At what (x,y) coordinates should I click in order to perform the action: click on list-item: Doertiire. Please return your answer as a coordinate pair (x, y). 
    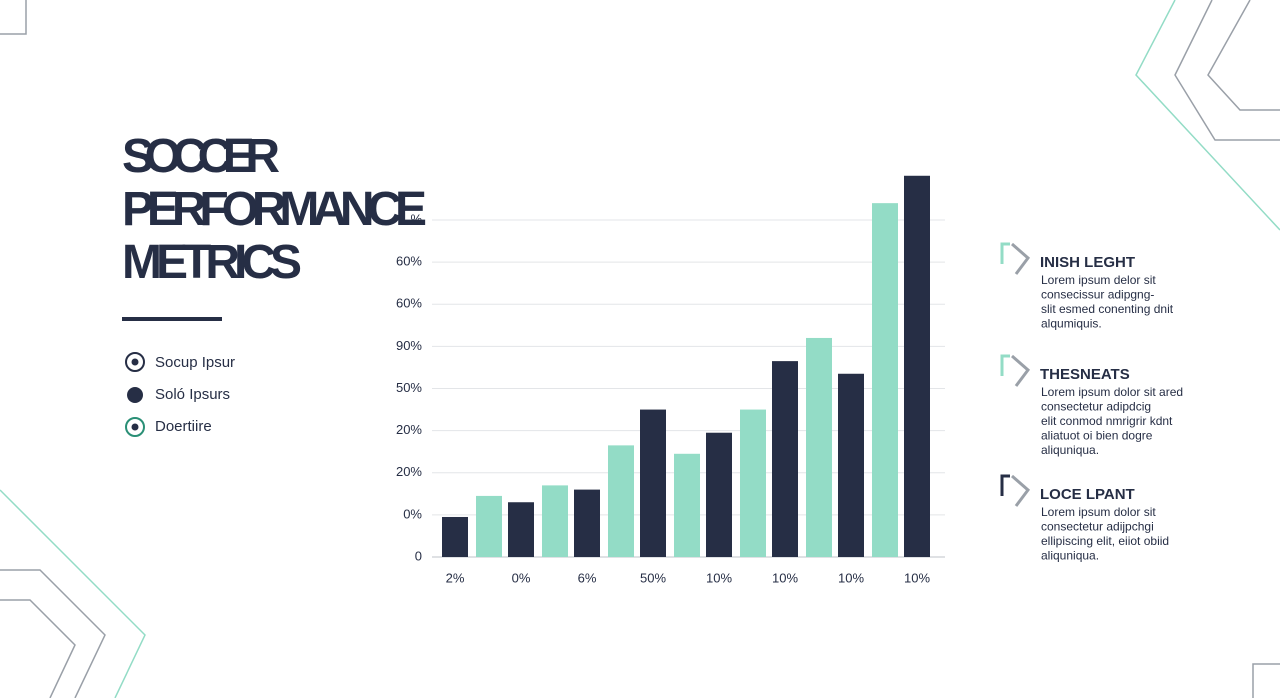
    Looking at the image, I should click on (183, 426).